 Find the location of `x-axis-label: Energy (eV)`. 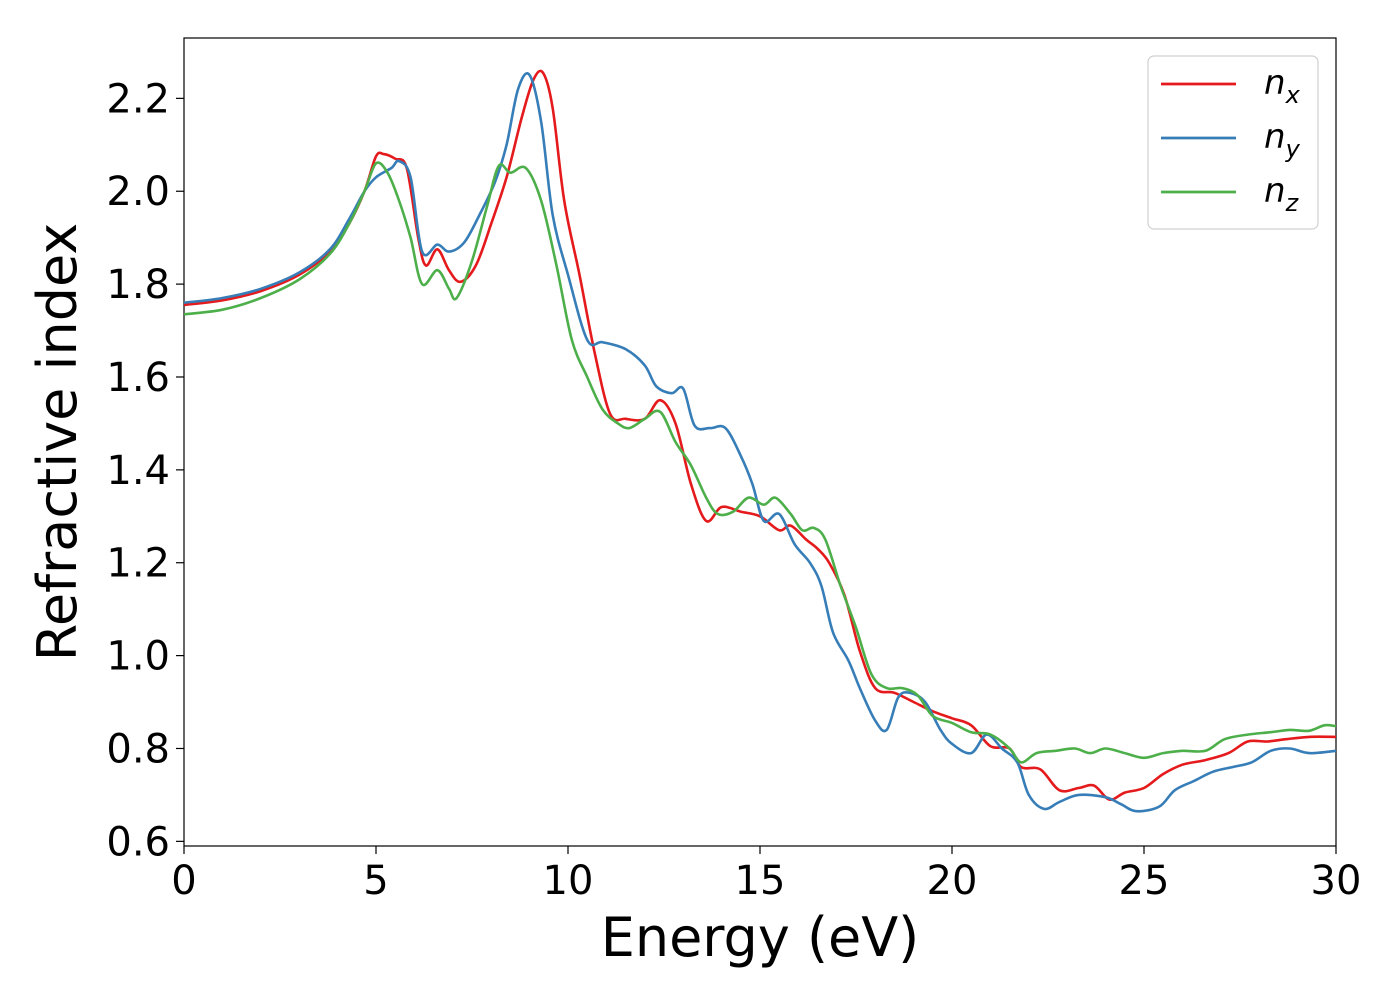

x-axis-label: Energy (eV) is located at coordinates (760, 937).